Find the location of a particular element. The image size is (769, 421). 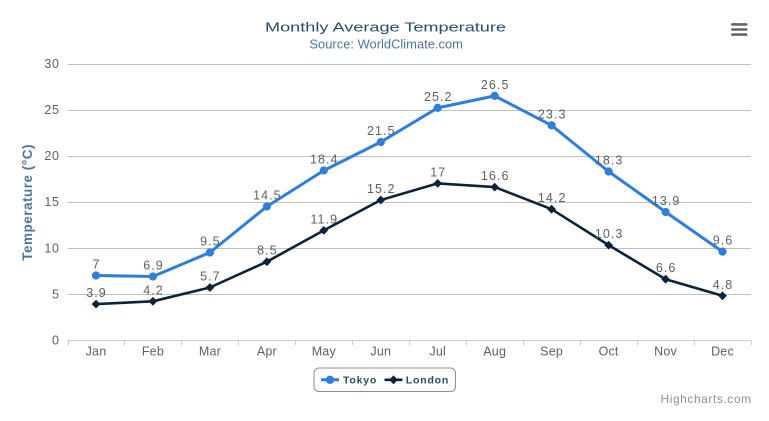

svg-text: Jan is located at coordinates (96, 352).